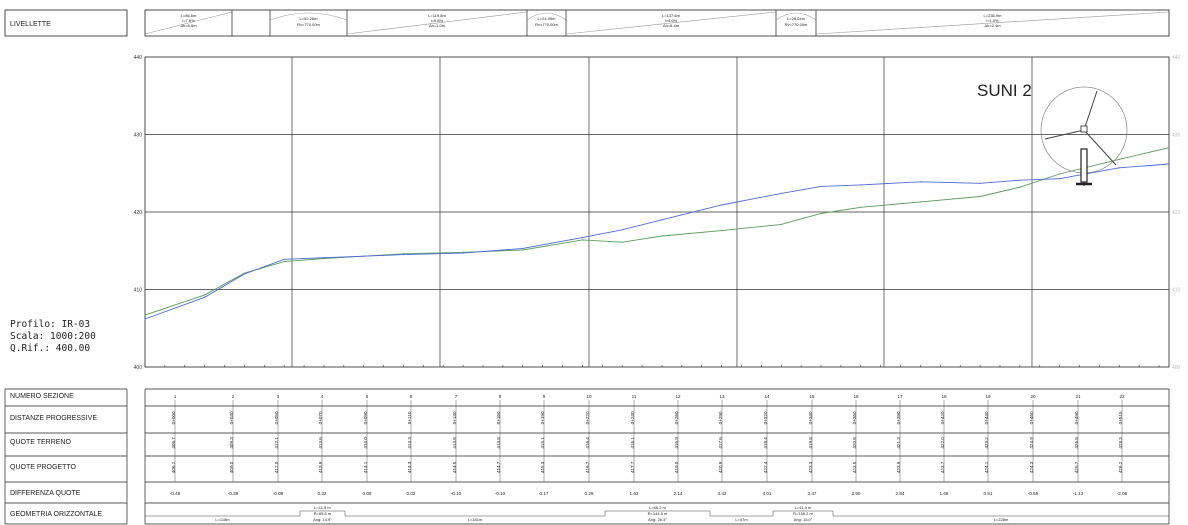 This screenshot has height=525, width=1188. What do you see at coordinates (233, 396) in the screenshot?
I see `section-number: 2` at bounding box center [233, 396].